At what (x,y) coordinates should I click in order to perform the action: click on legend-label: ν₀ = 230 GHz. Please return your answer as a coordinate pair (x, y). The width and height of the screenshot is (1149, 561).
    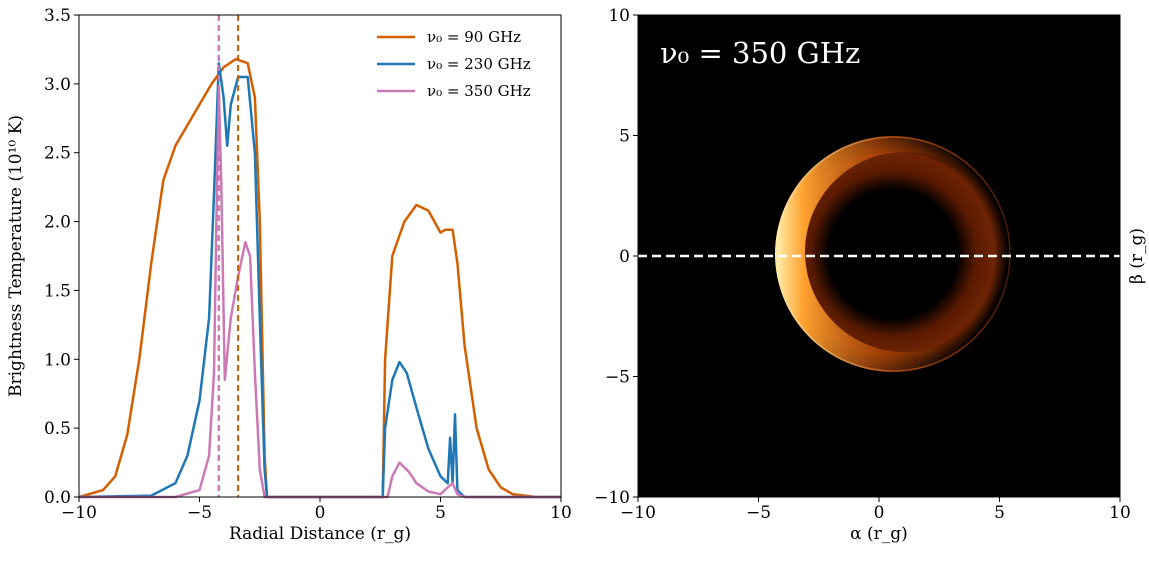
    Looking at the image, I should click on (479, 64).